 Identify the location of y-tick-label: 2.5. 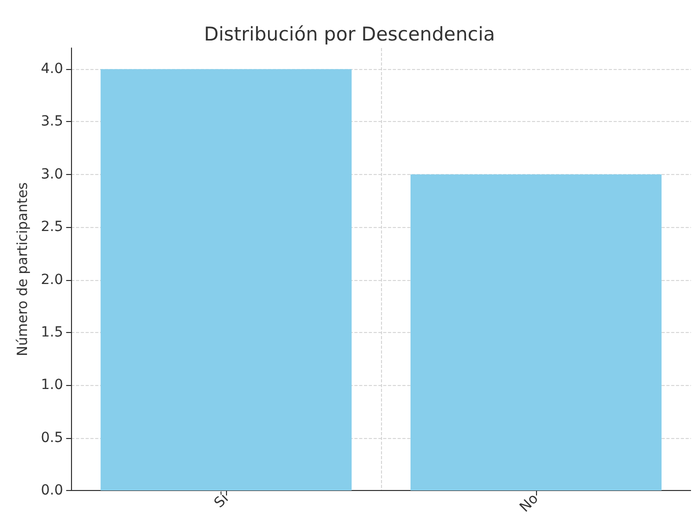
(52, 227).